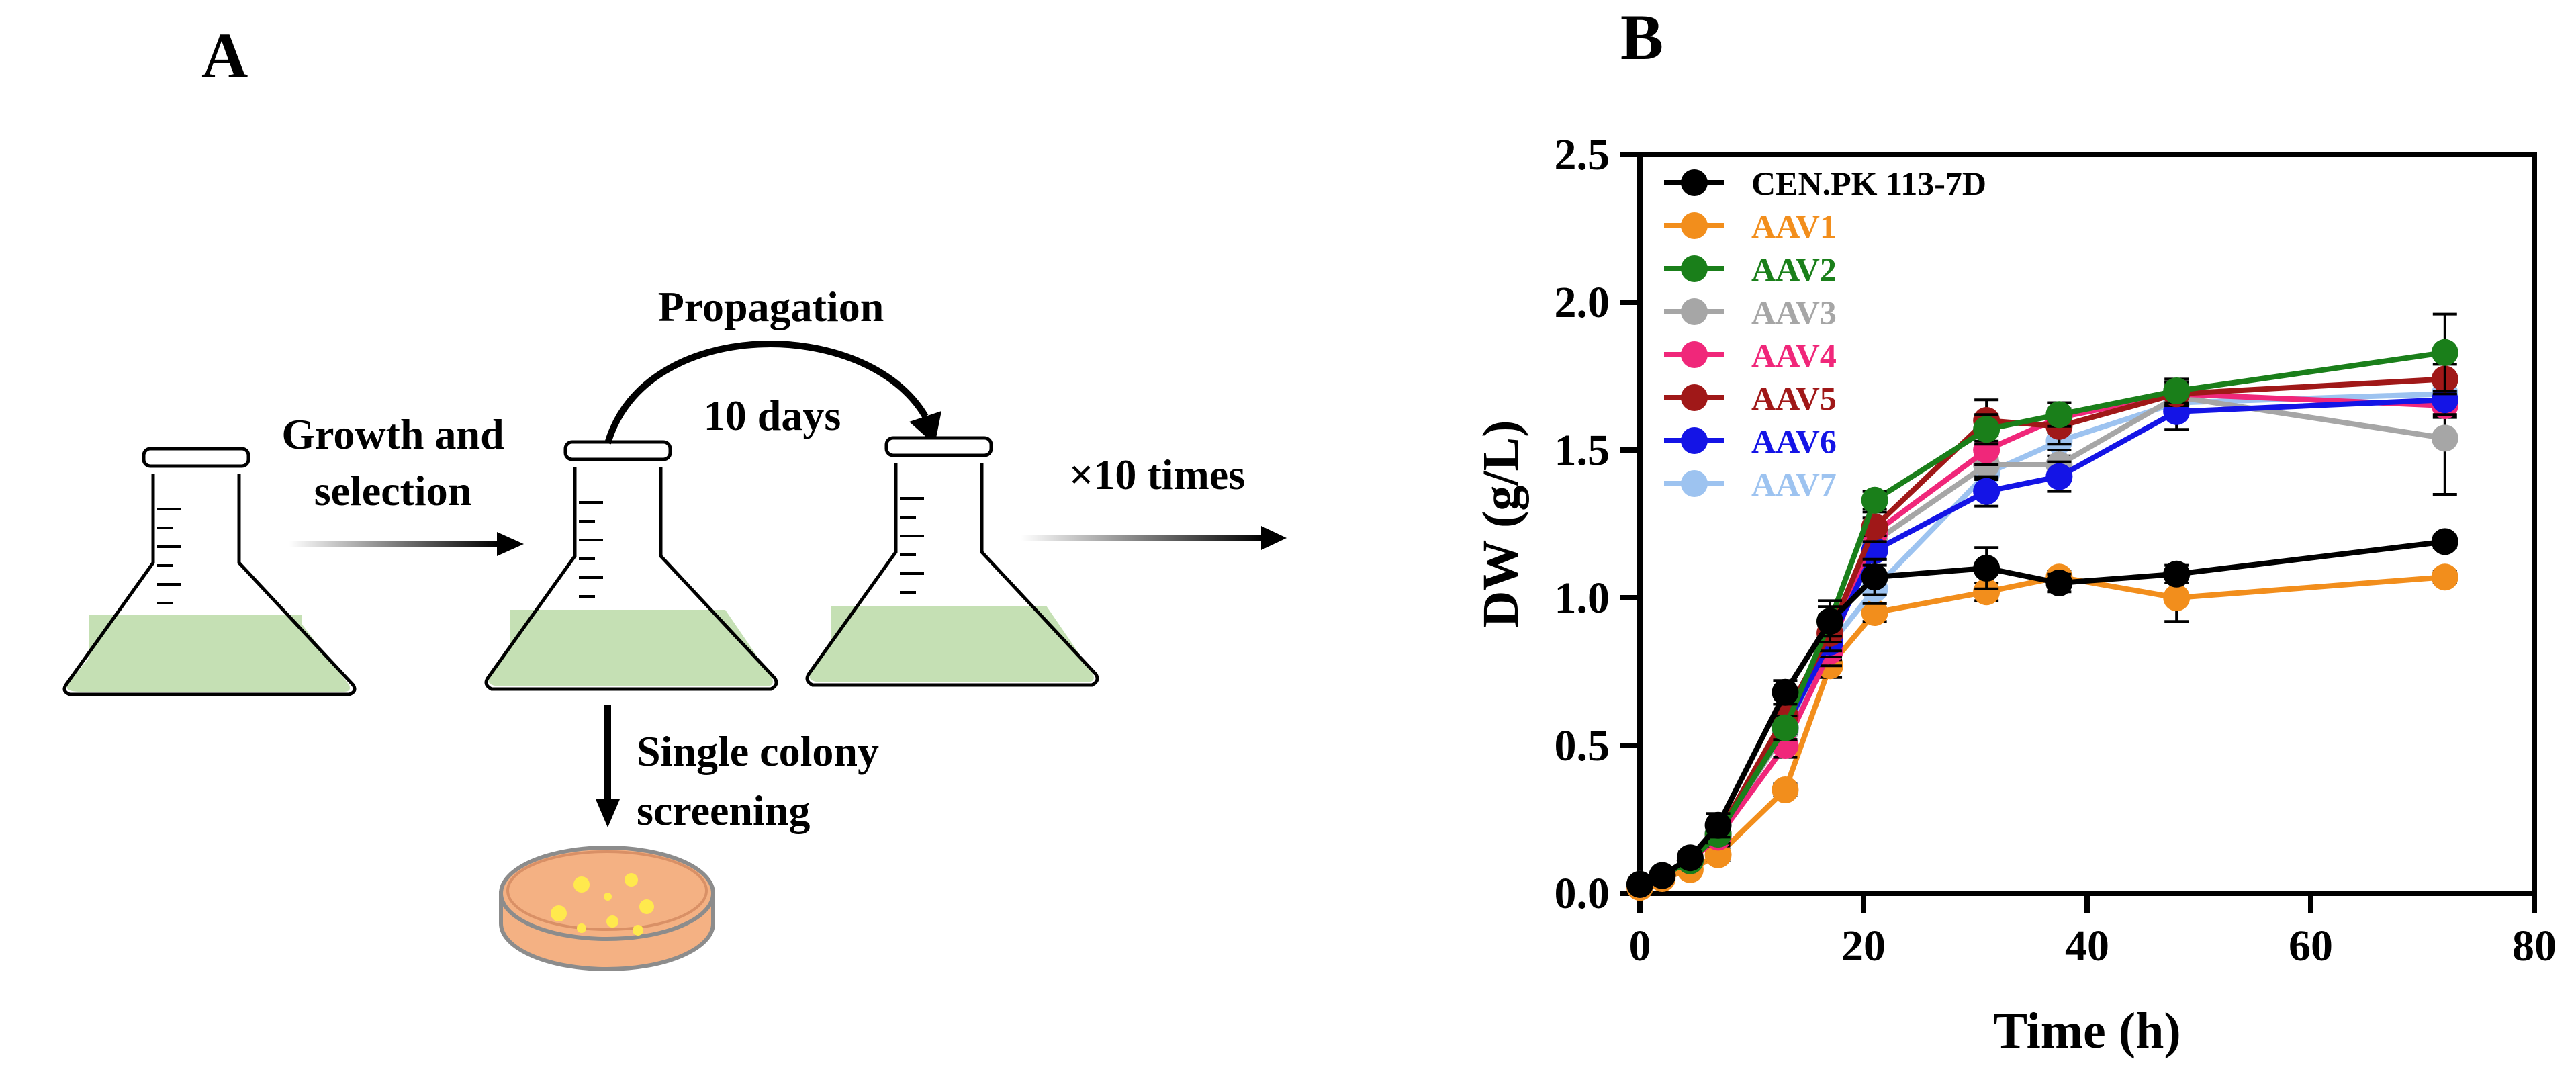  I want to click on y-tick-label: 1.5, so click(1582, 450).